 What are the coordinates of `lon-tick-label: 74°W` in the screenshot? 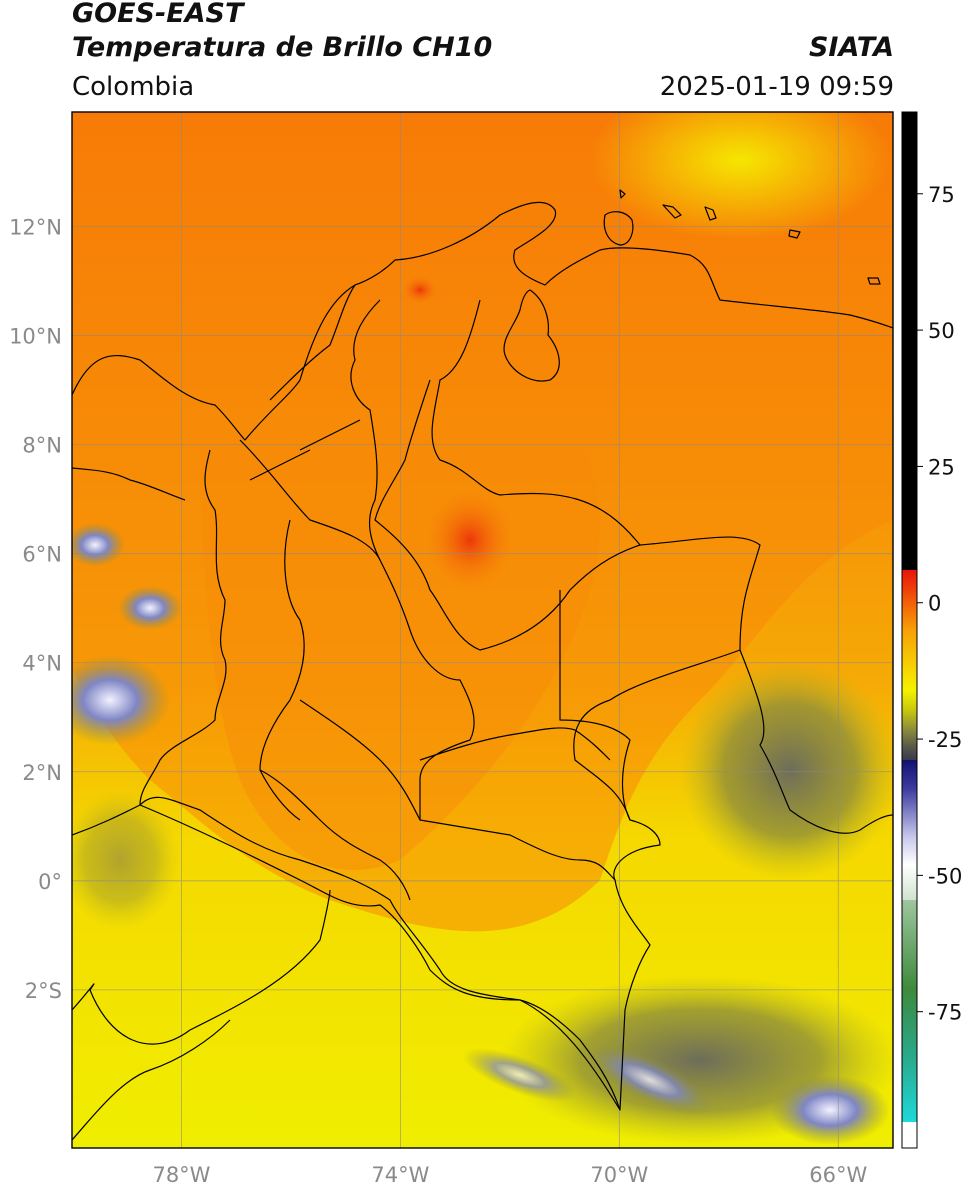 It's located at (400, 1175).